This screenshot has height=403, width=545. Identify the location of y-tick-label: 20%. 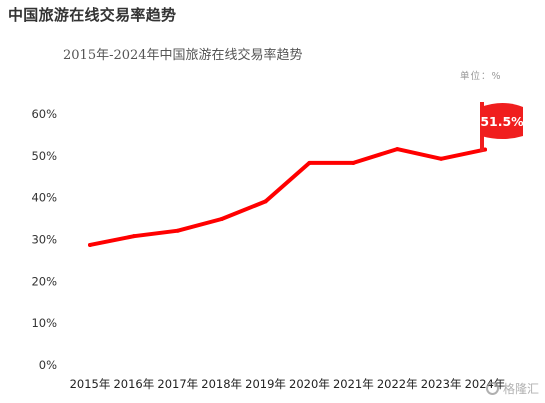
(44, 281).